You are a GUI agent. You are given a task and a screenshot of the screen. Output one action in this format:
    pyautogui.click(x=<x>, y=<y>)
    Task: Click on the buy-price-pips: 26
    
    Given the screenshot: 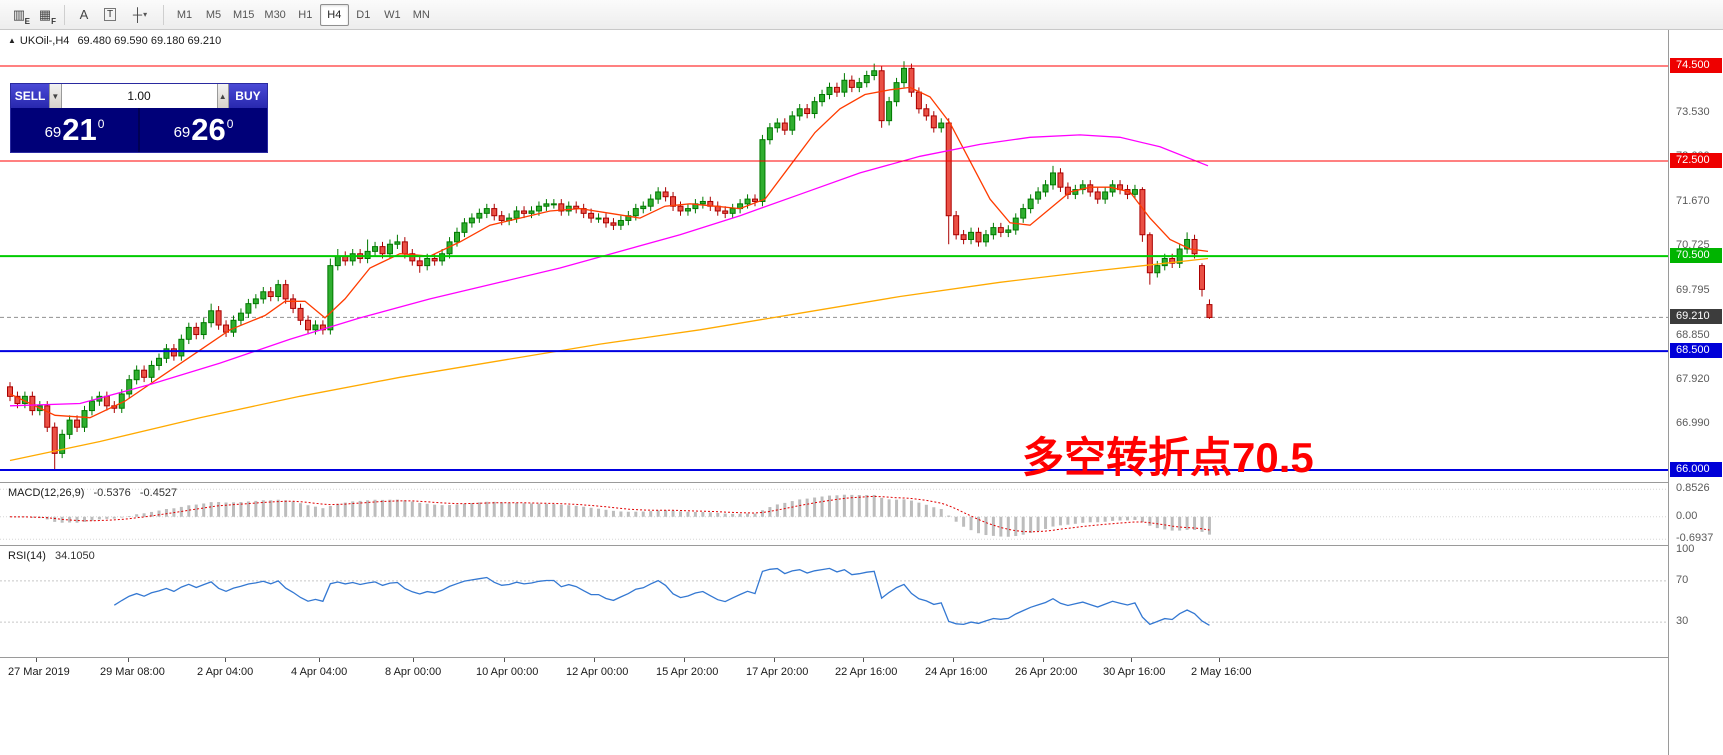 What is the action you would take?
    pyautogui.click(x=208, y=129)
    